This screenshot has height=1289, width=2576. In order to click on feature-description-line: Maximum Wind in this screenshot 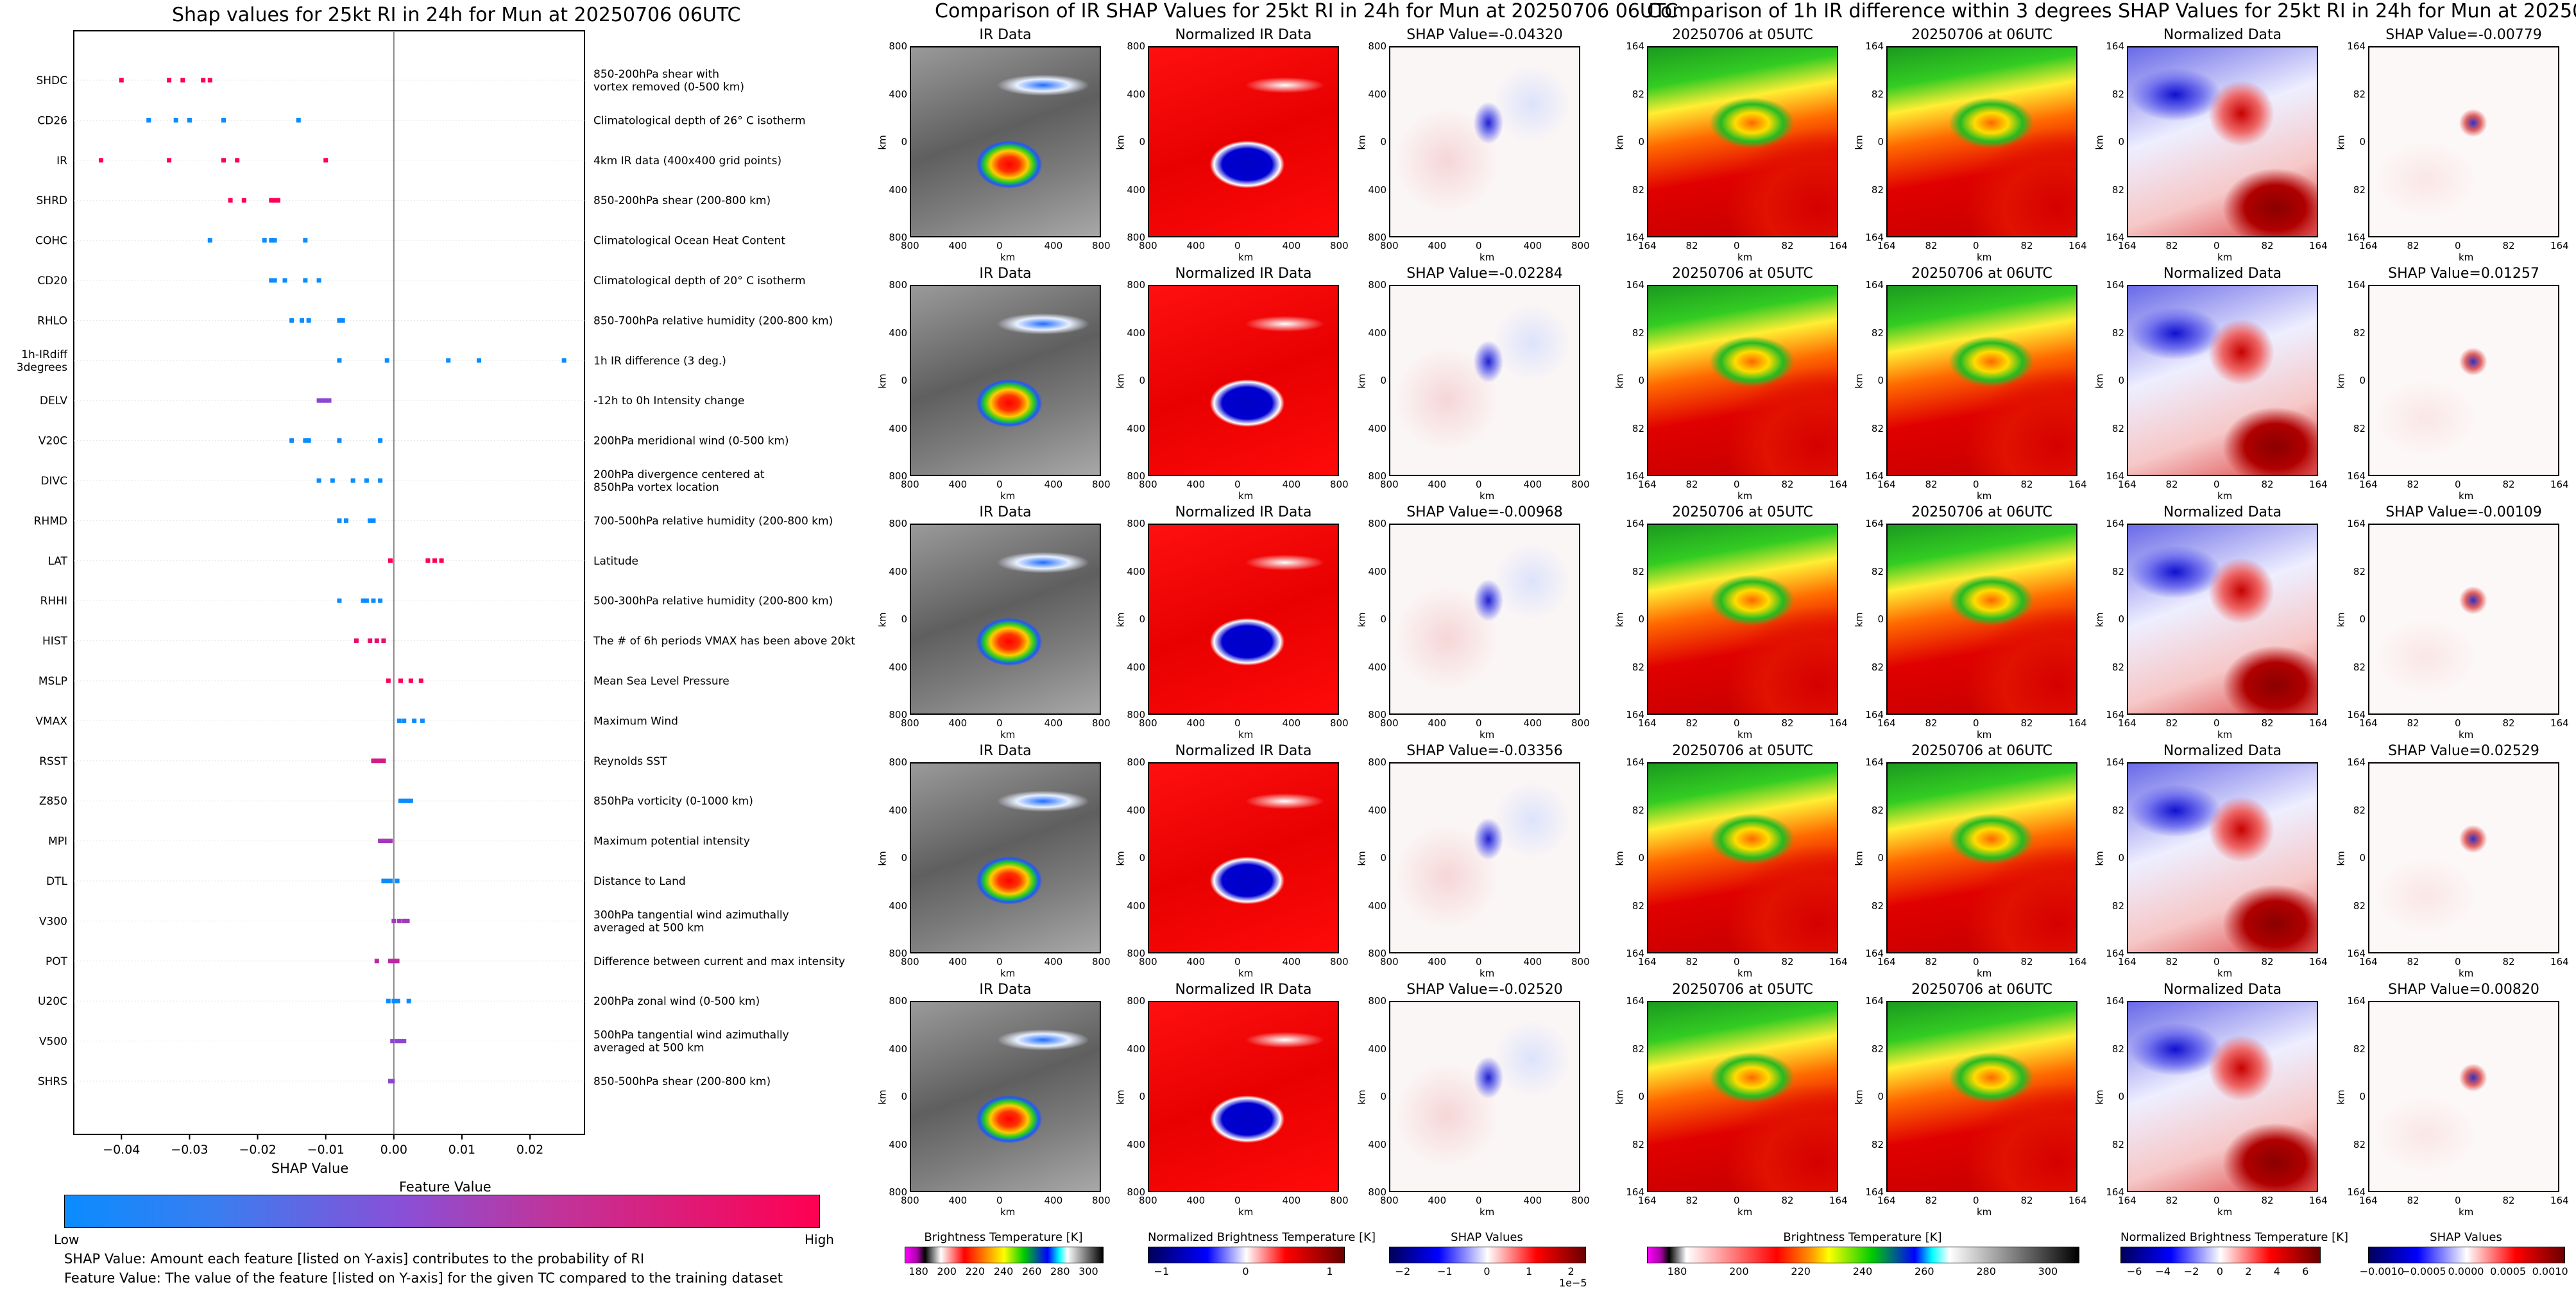, I will do `click(635, 722)`.